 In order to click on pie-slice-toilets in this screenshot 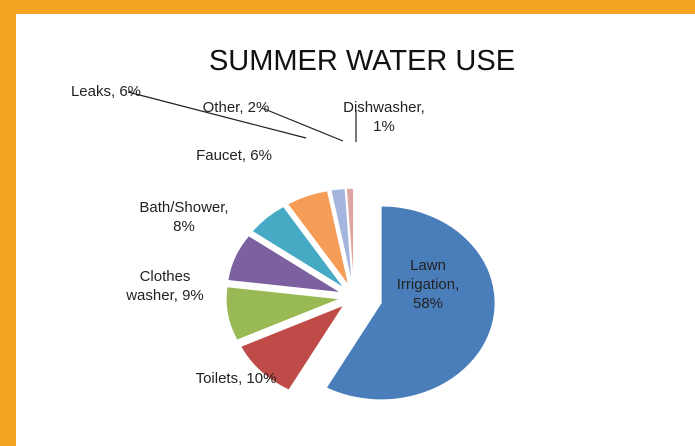, I will do `click(292, 347)`.